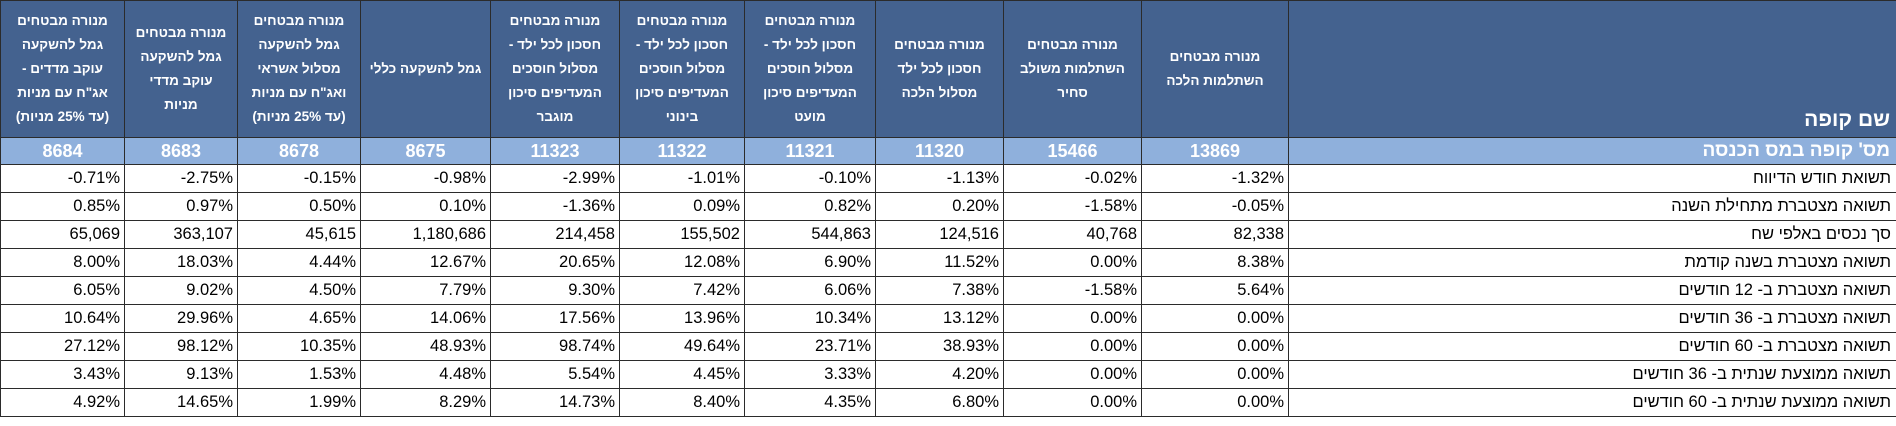  Describe the element at coordinates (682, 346) in the screenshot. I see `table-cell: 49.64%` at that location.